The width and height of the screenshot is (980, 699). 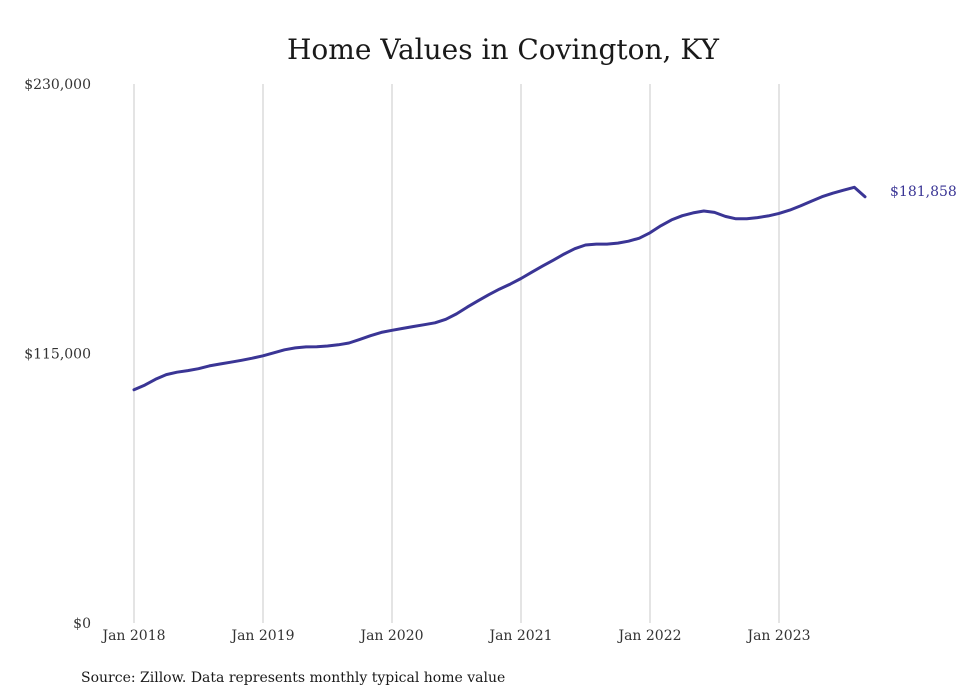 I want to click on y-tick-label: $115,000, so click(x=57, y=355).